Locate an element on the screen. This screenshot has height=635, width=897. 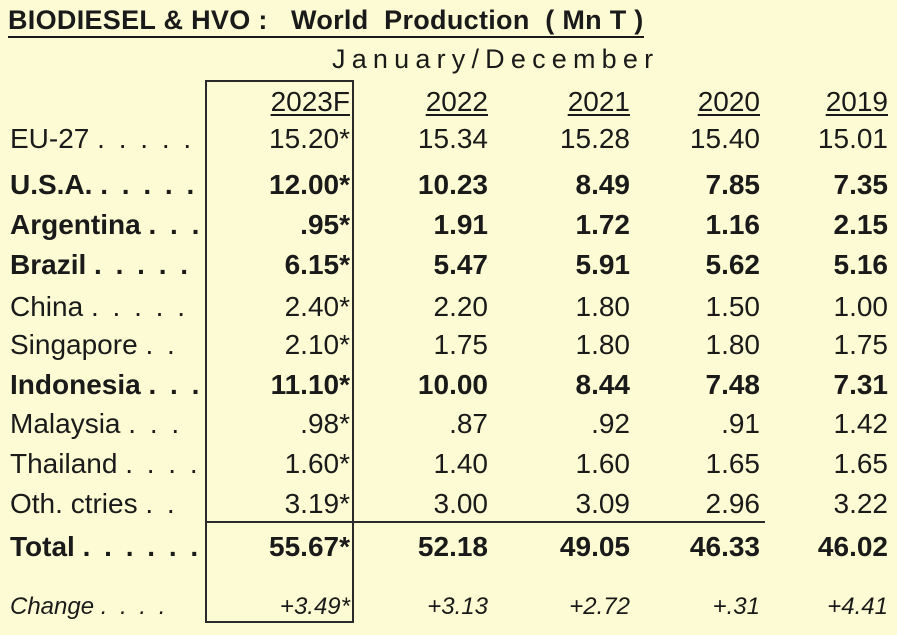
table-row-label: EU-27 . . . . . is located at coordinates (105, 139).